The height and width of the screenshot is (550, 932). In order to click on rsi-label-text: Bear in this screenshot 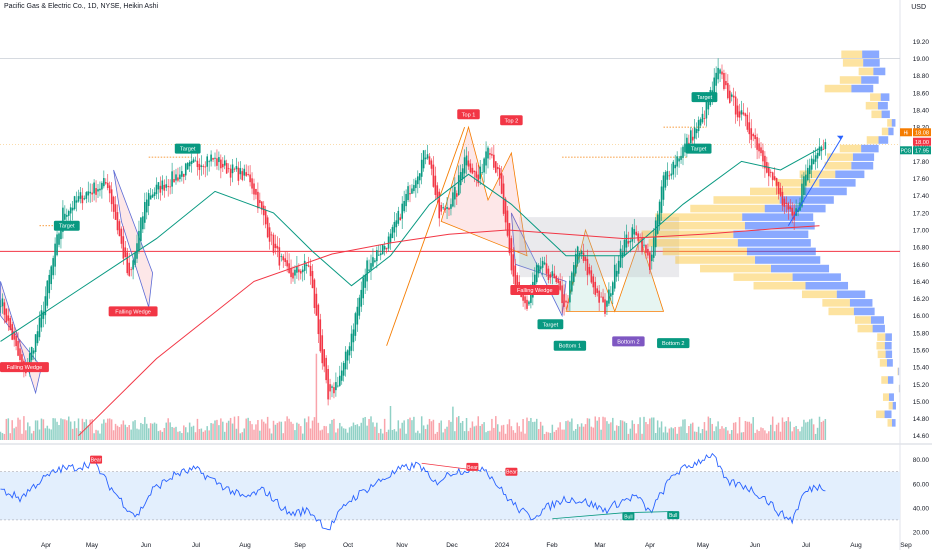, I will do `click(511, 473)`.